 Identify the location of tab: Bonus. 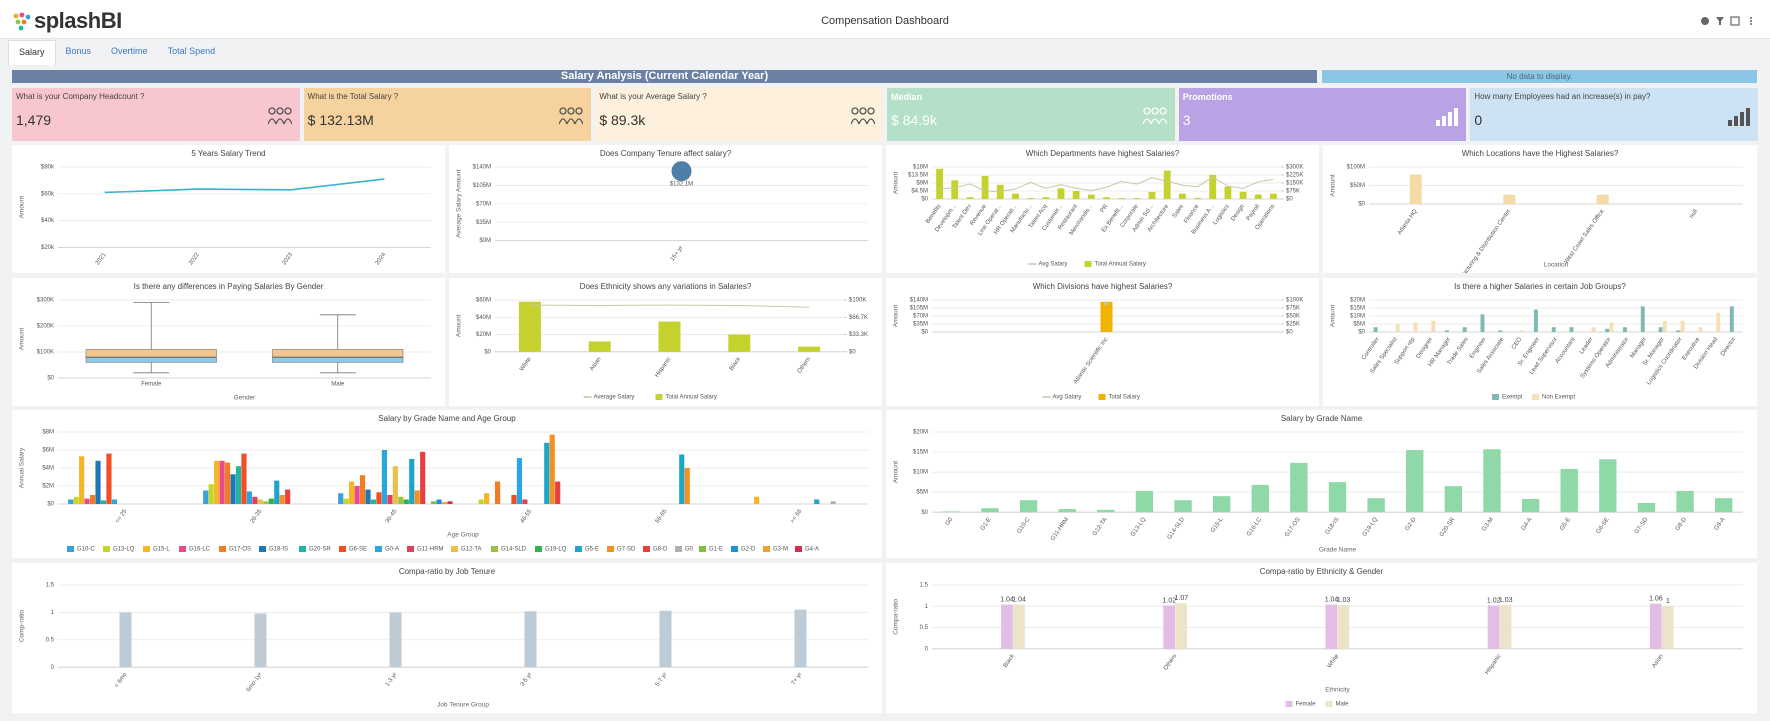
(78, 51).